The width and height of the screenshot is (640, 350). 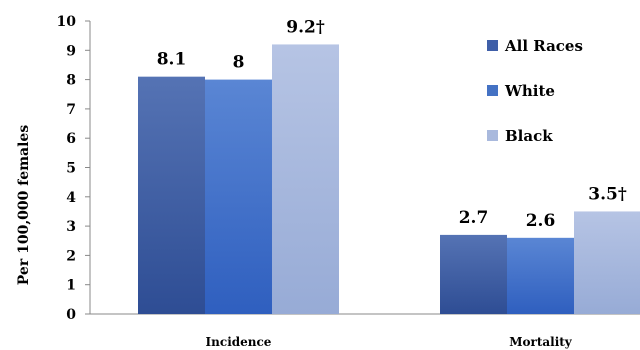 What do you see at coordinates (305, 27) in the screenshot?
I see `data-label: 9.2†` at bounding box center [305, 27].